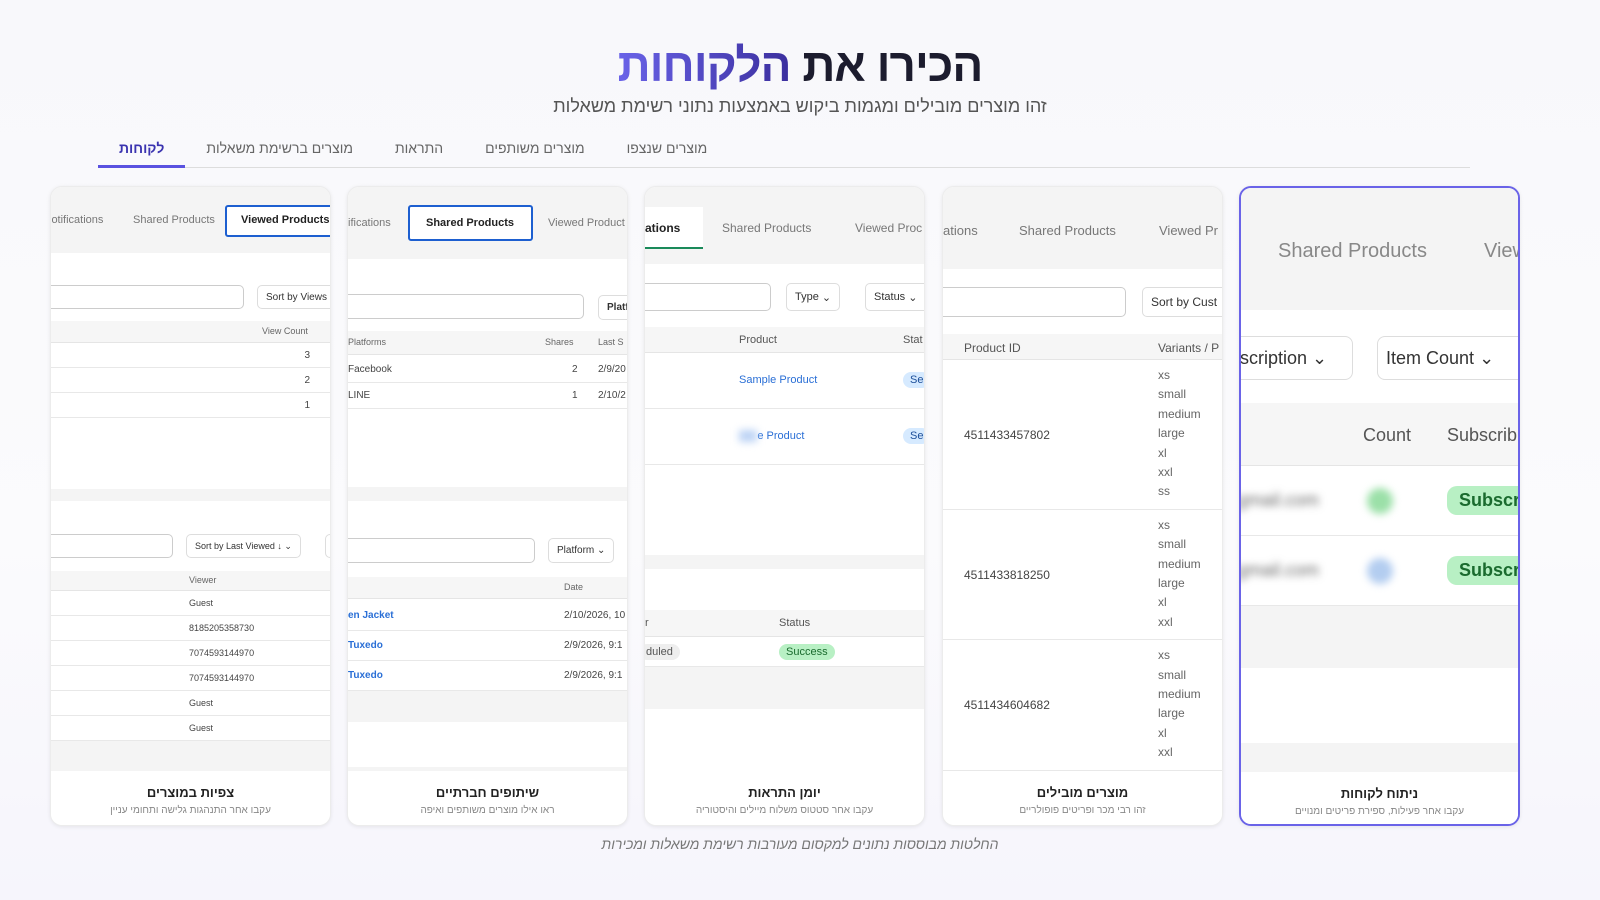  I want to click on column-header: Subscrib, so click(1482, 435).